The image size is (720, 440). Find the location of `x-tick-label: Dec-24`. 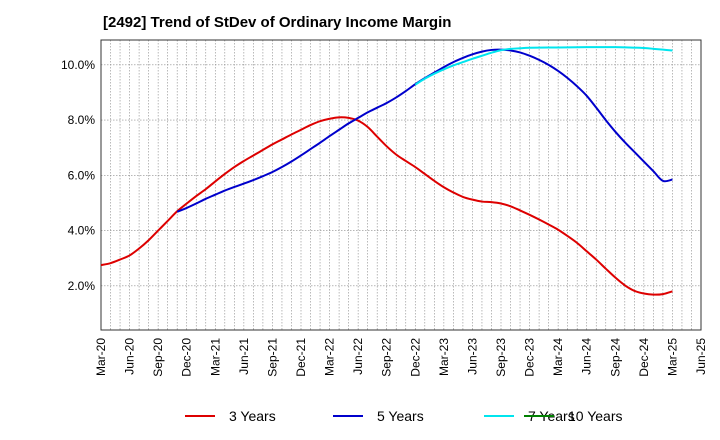

x-tick-label: Dec-24 is located at coordinates (644, 357).